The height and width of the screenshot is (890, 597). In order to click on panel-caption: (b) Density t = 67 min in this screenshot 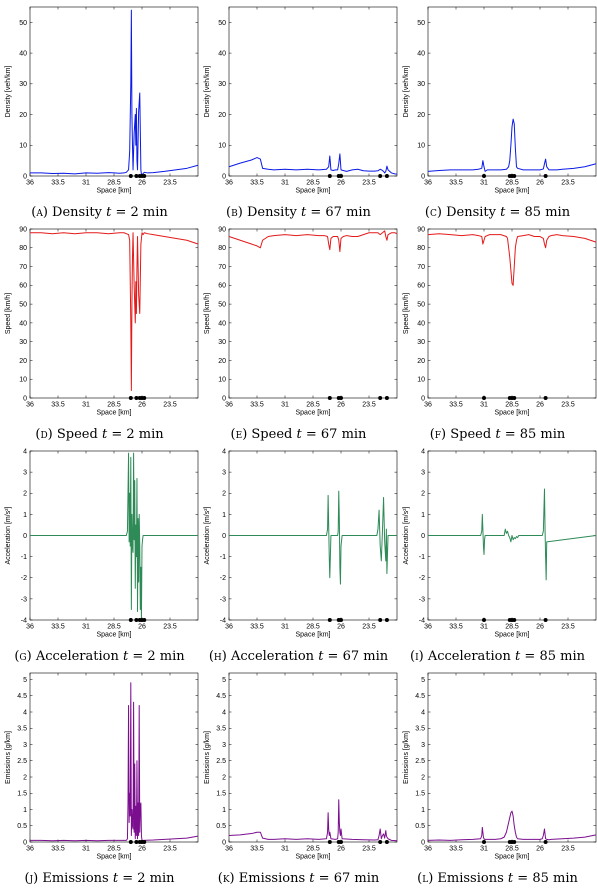, I will do `click(298, 212)`.